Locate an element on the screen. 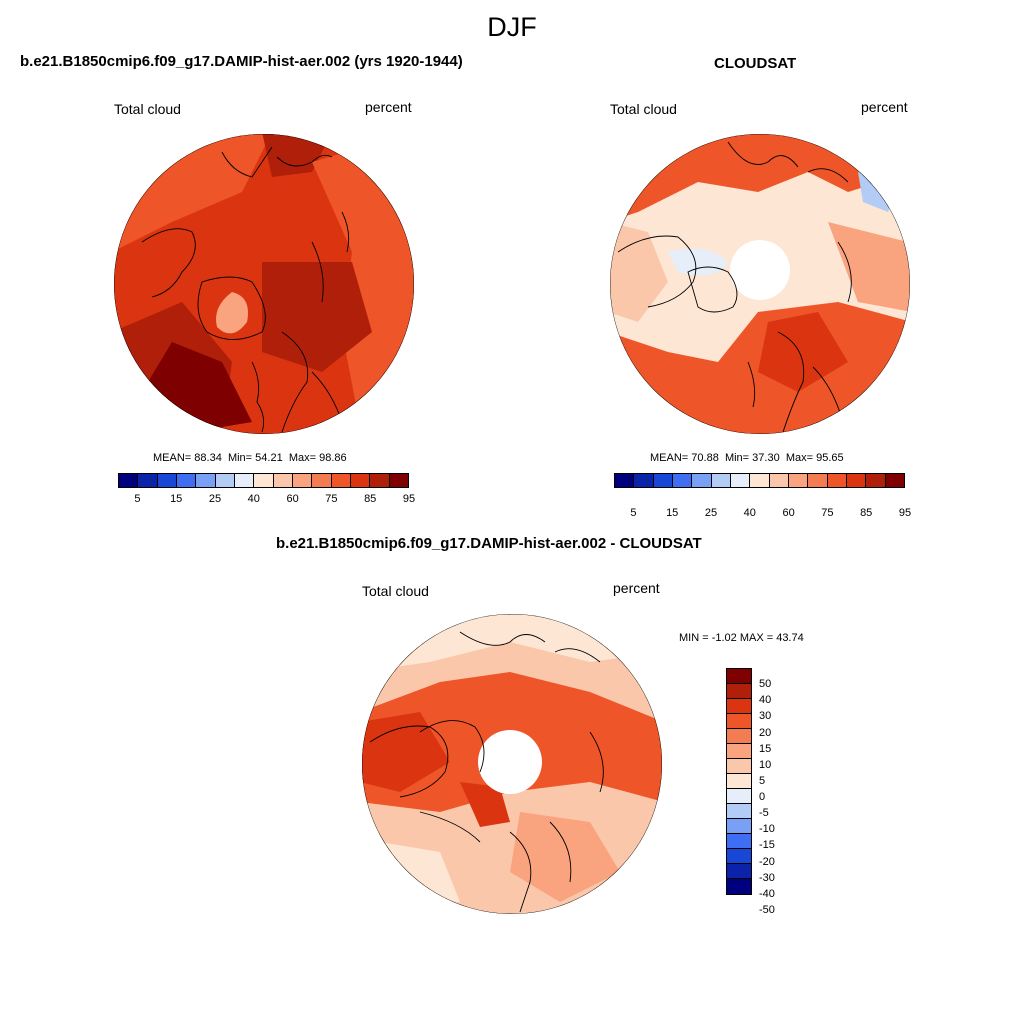  panel2-variable-label: Total cloud is located at coordinates (643, 109).